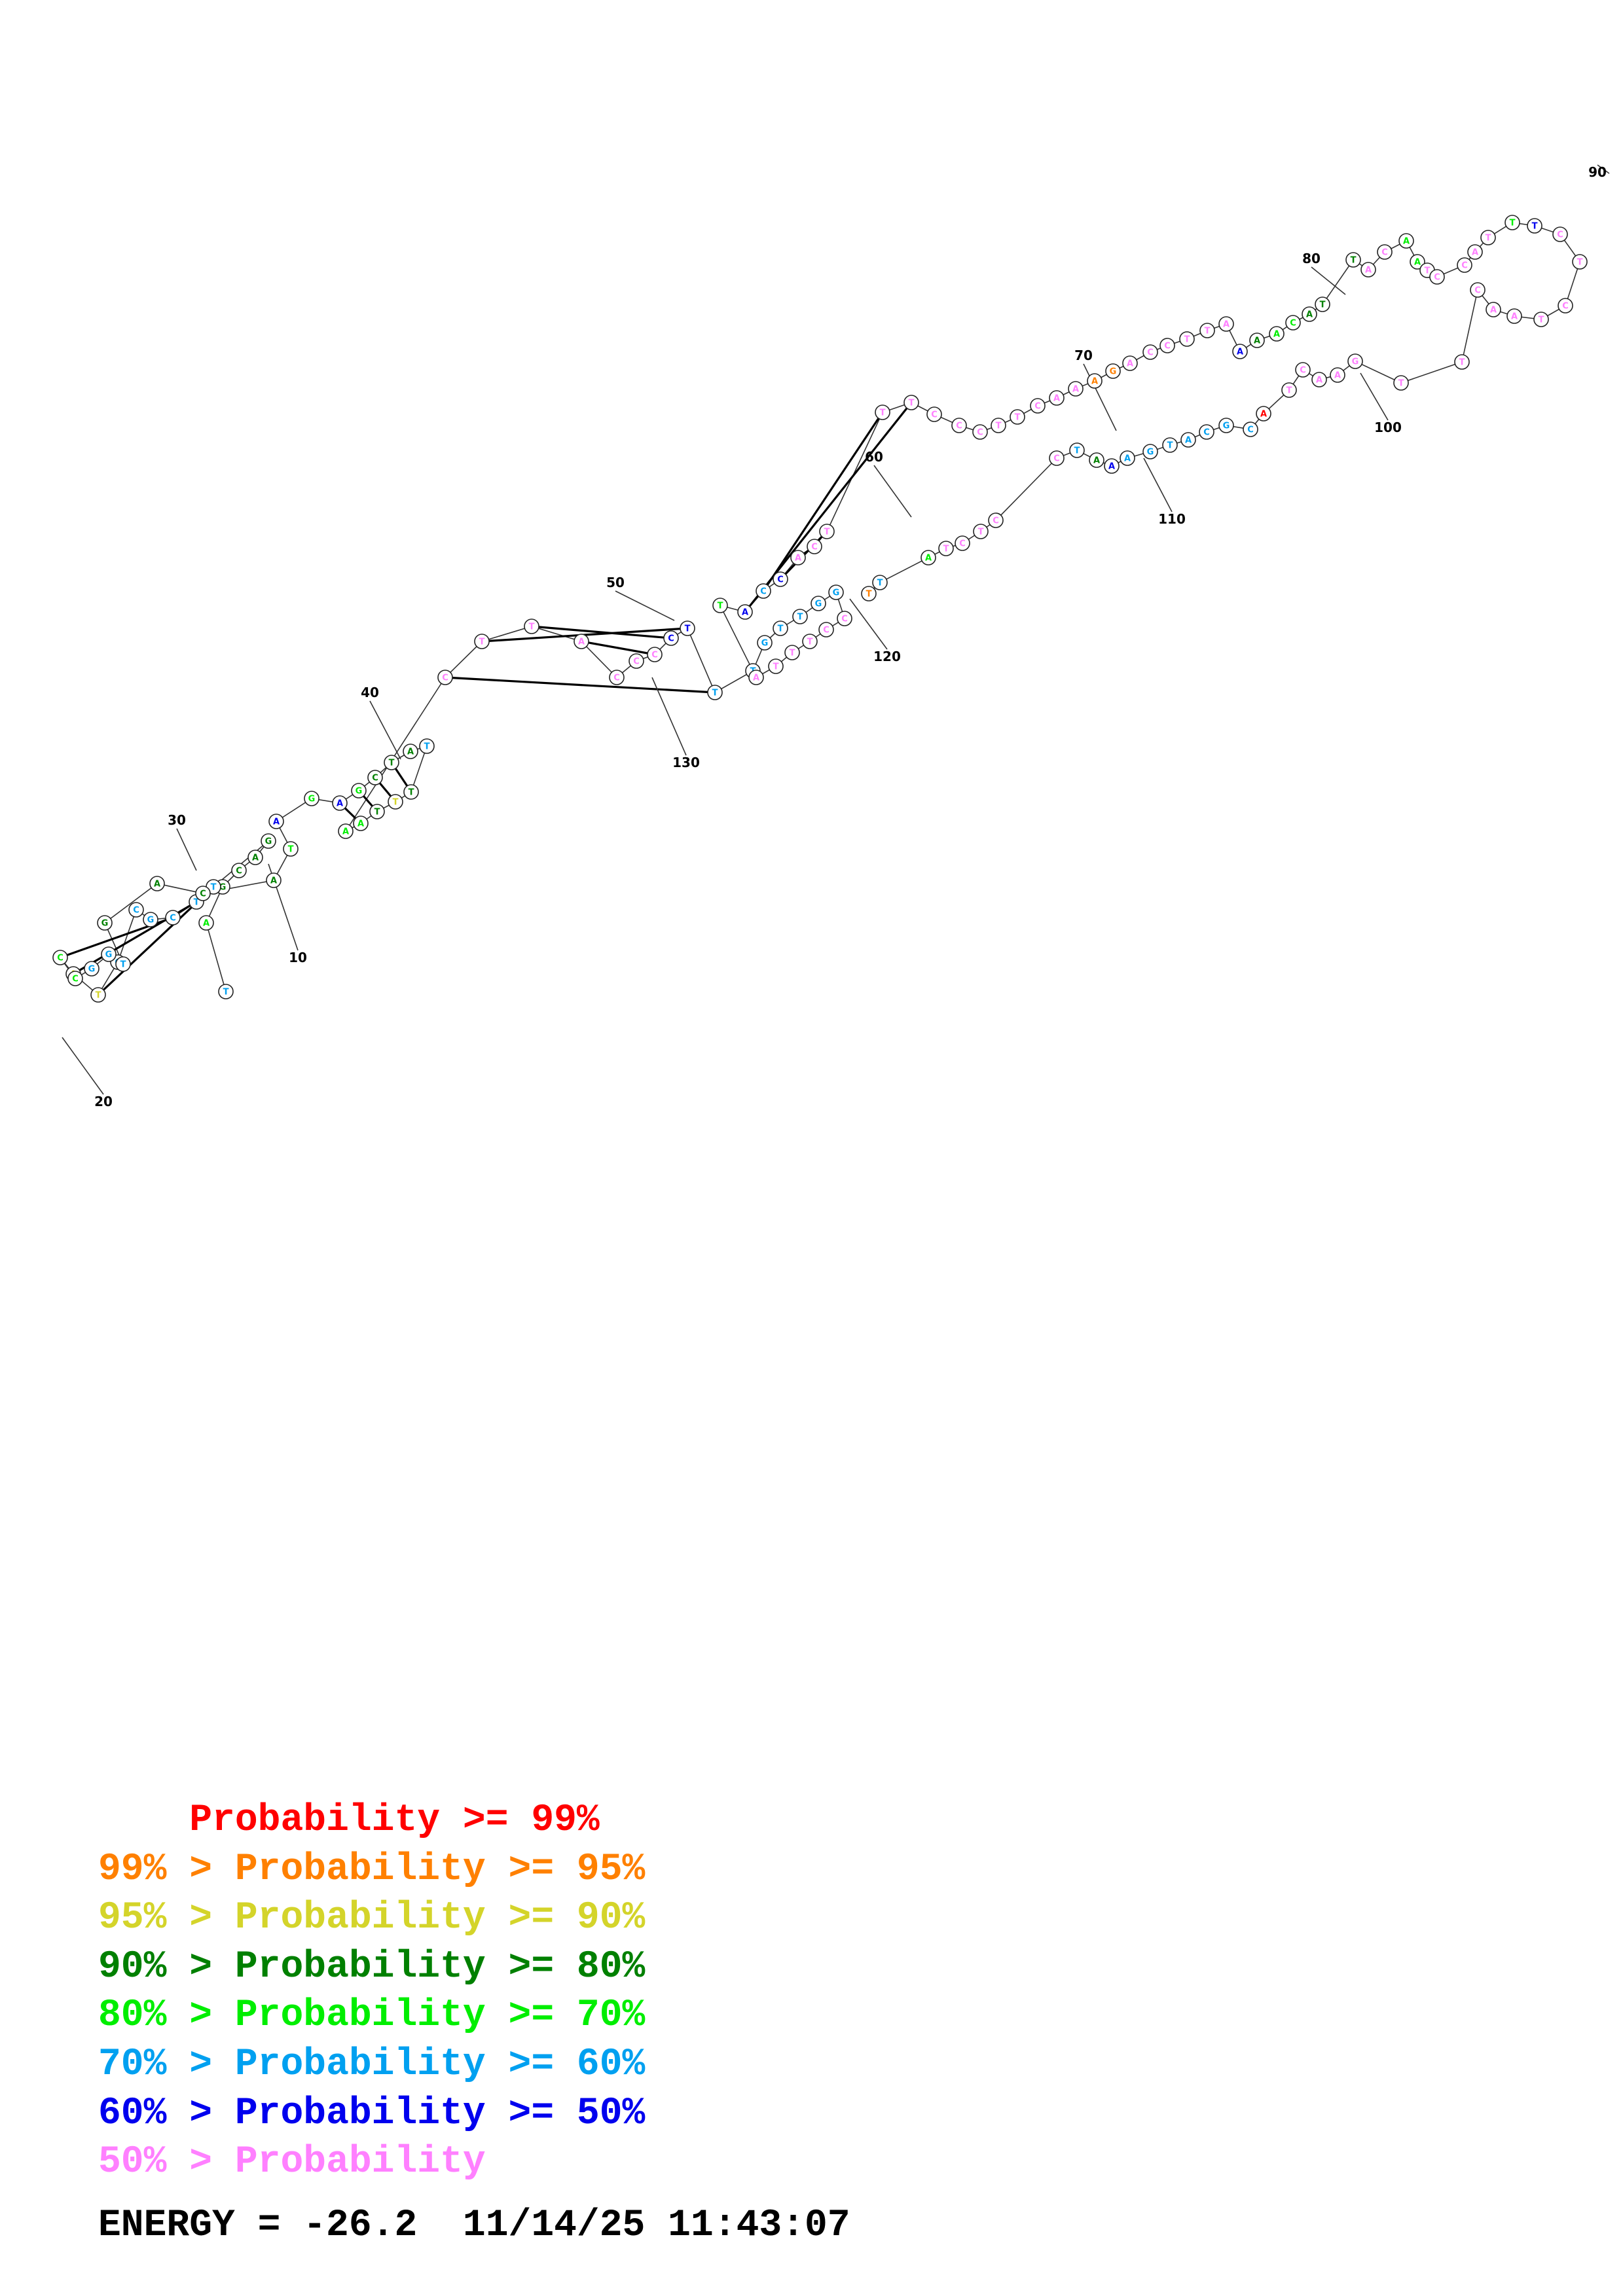  I want to click on legend-row: 90% > Probability >= 80%, so click(371, 1968).